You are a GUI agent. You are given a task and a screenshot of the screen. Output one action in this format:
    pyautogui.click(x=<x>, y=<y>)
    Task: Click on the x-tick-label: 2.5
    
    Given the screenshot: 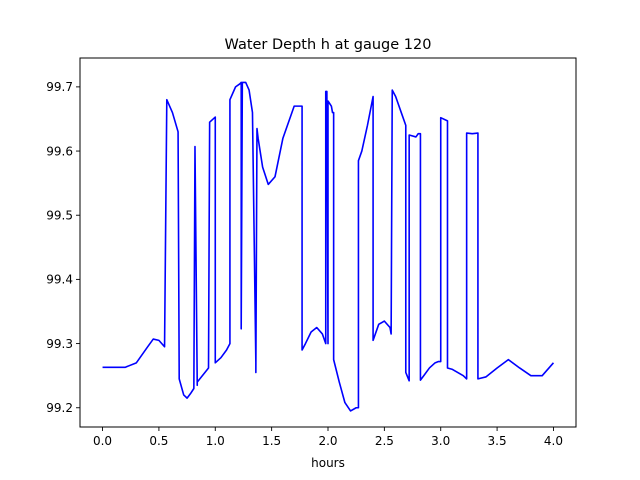 What is the action you would take?
    pyautogui.click(x=384, y=441)
    